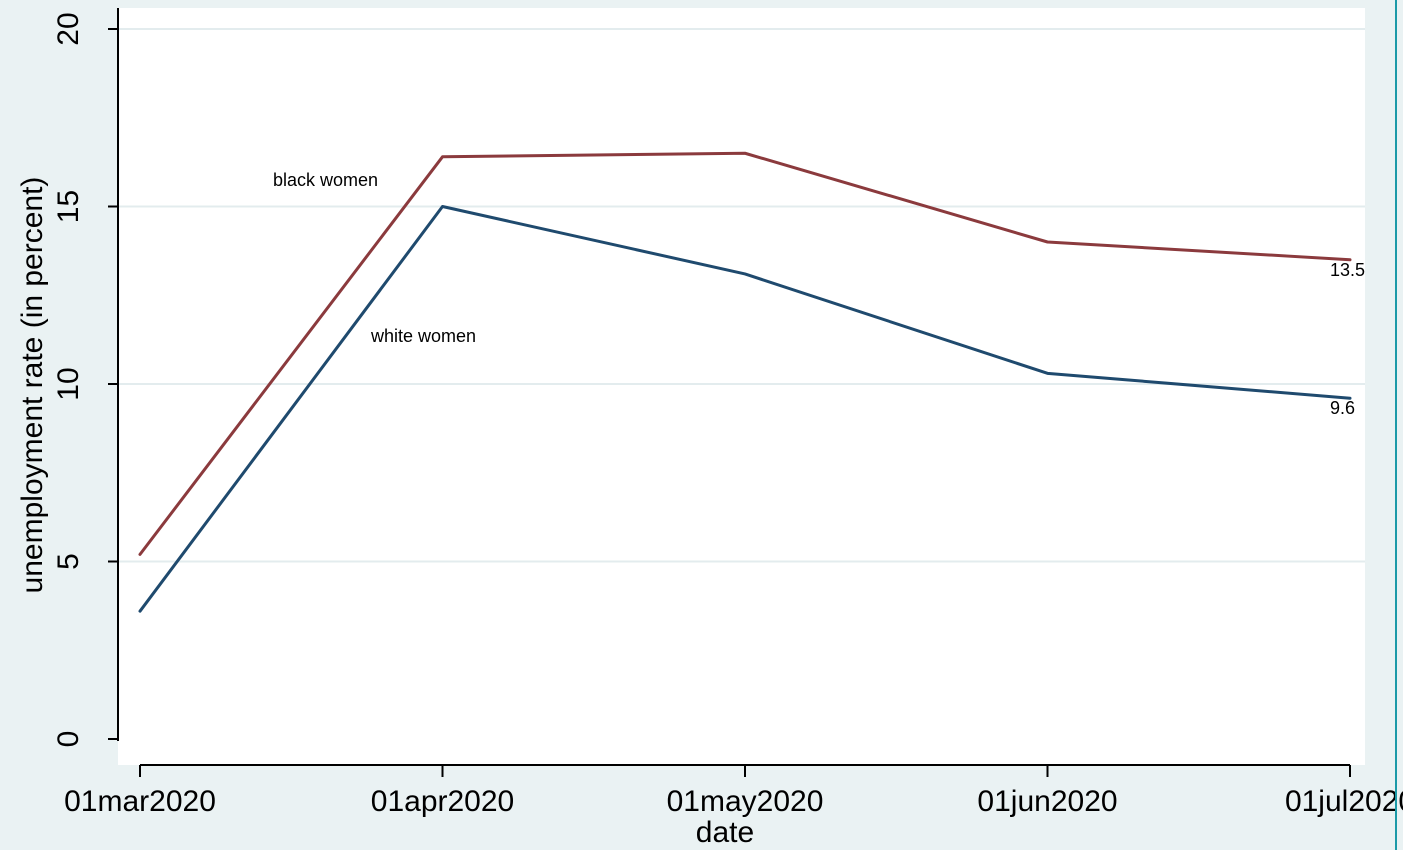  What do you see at coordinates (68, 28) in the screenshot?
I see `y-tick-label-20: 20` at bounding box center [68, 28].